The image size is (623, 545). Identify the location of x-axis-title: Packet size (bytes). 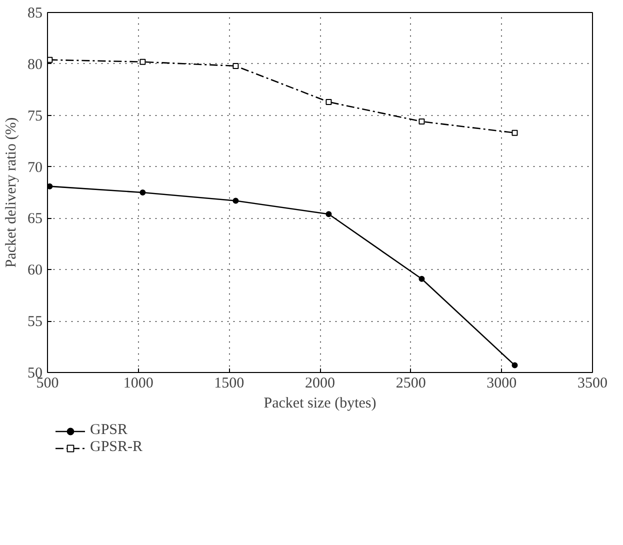
(320, 404).